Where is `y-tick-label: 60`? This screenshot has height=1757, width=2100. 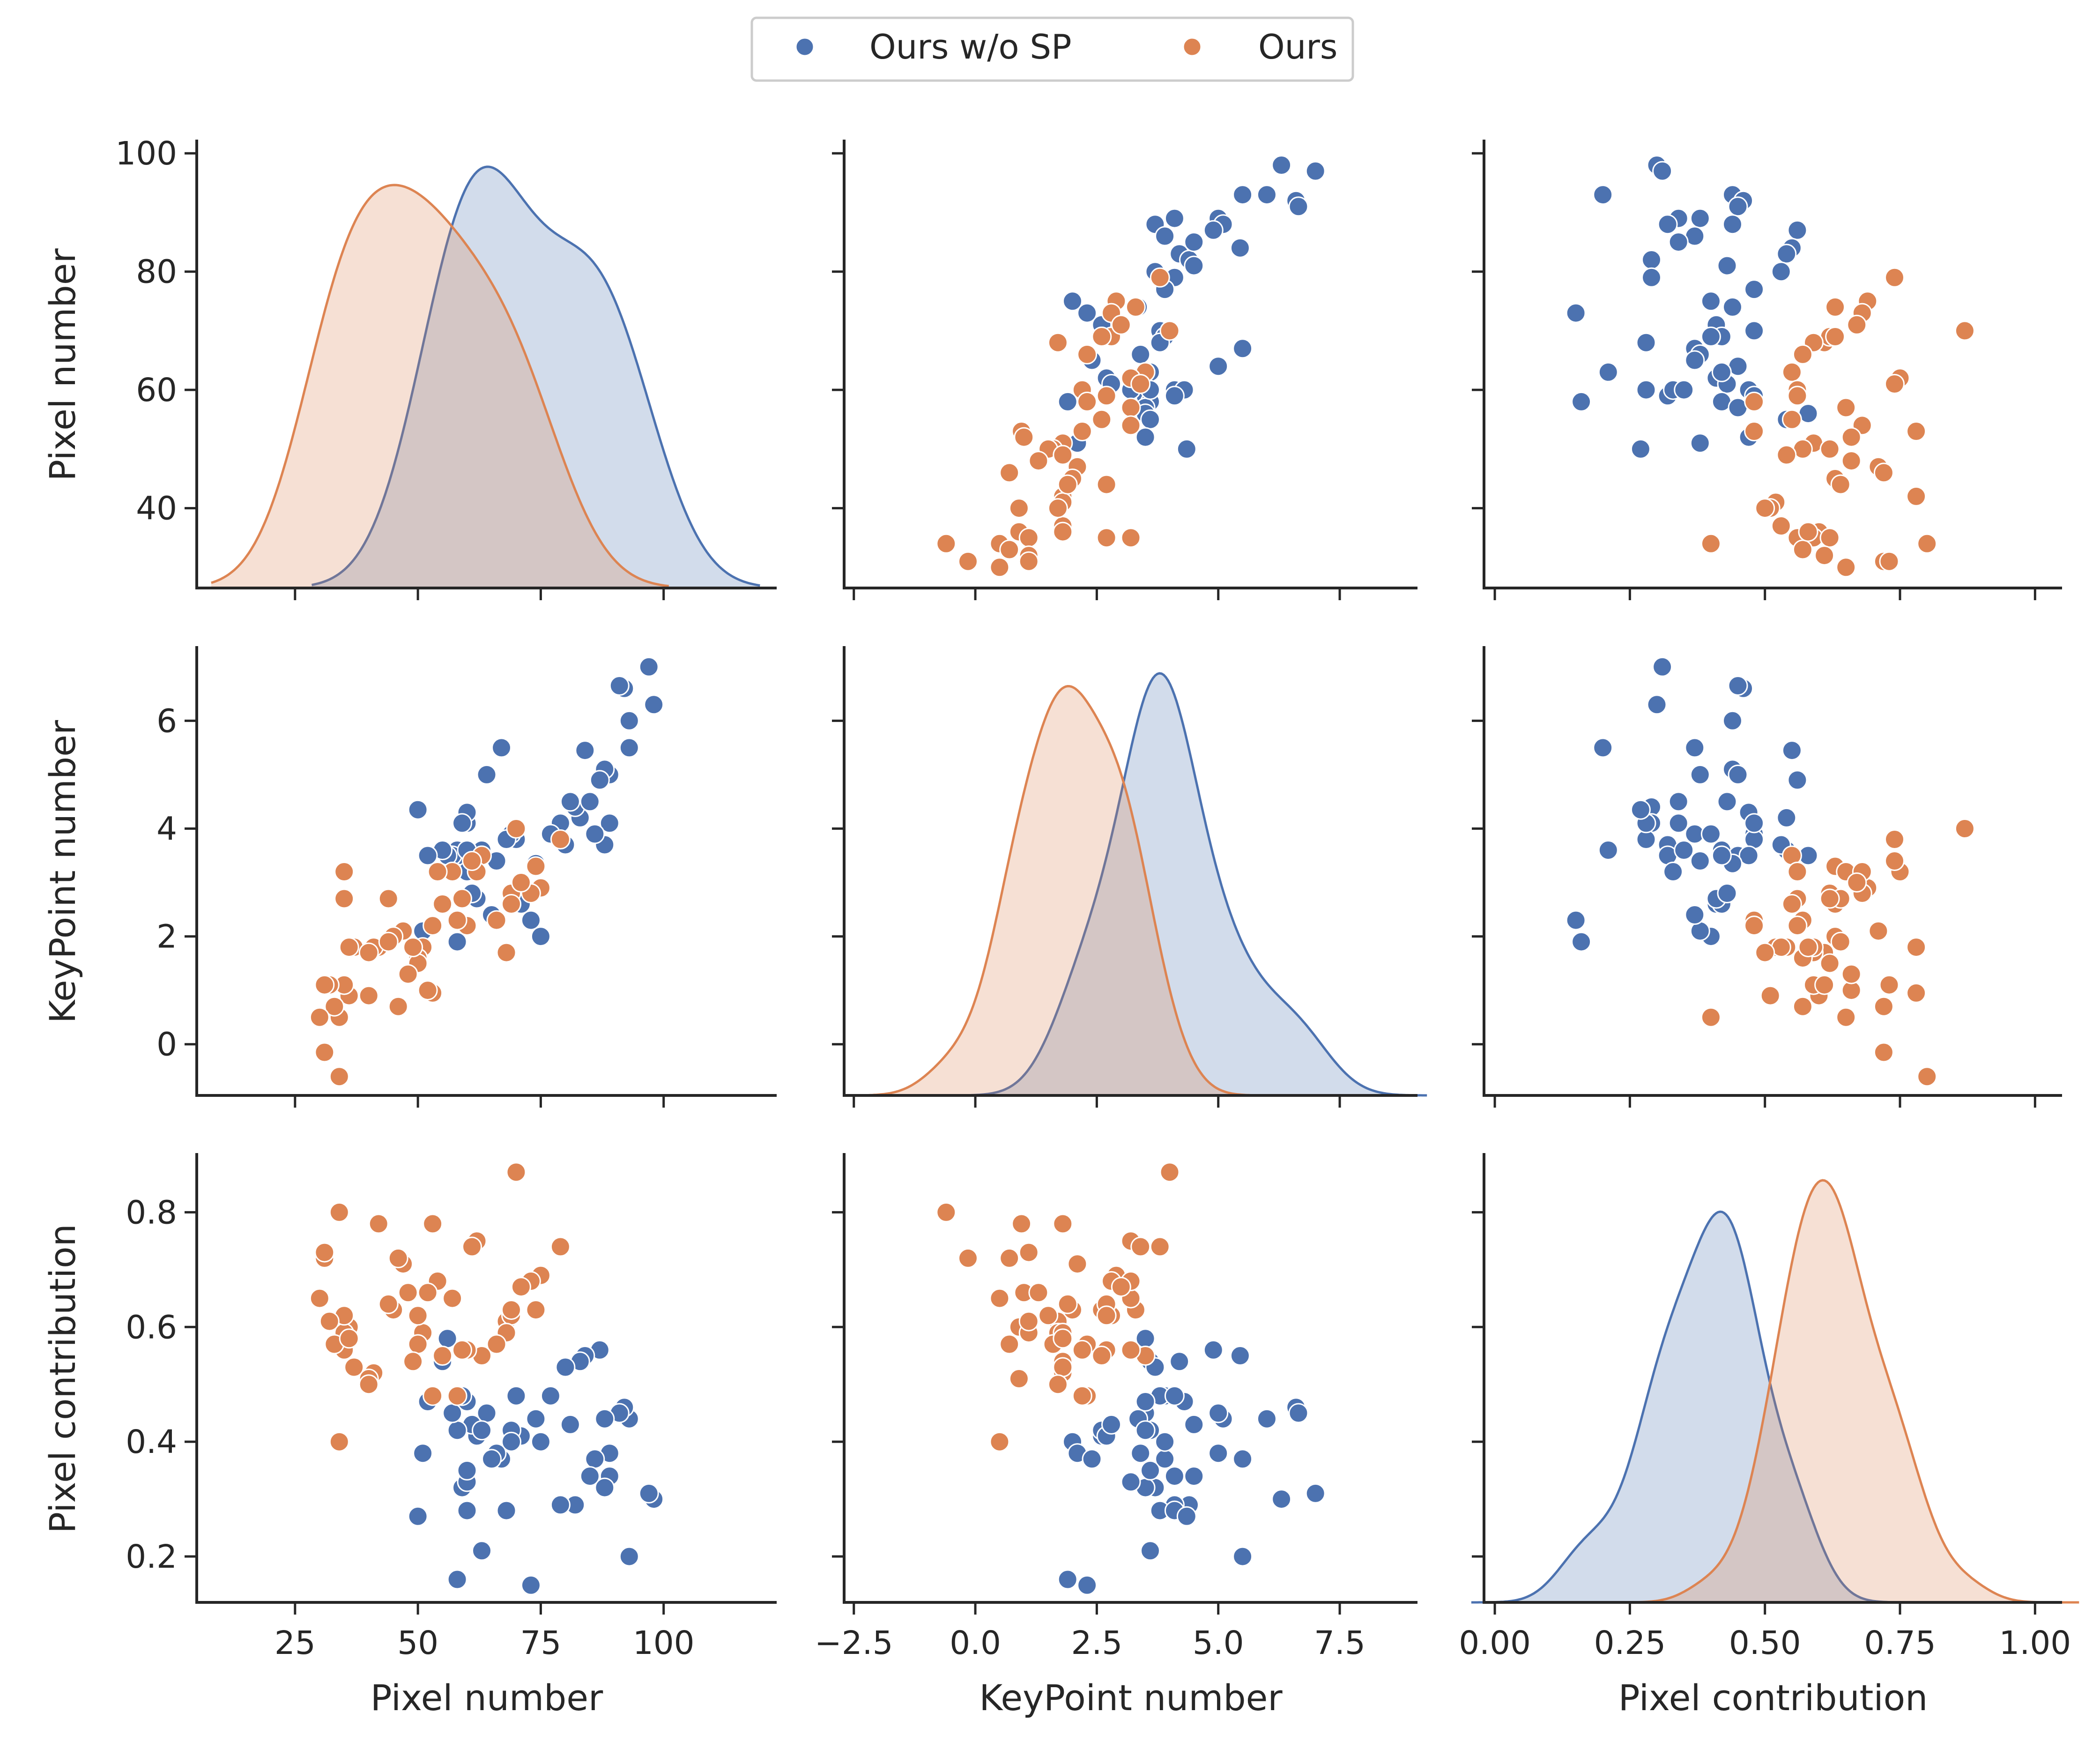 y-tick-label: 60 is located at coordinates (156, 390).